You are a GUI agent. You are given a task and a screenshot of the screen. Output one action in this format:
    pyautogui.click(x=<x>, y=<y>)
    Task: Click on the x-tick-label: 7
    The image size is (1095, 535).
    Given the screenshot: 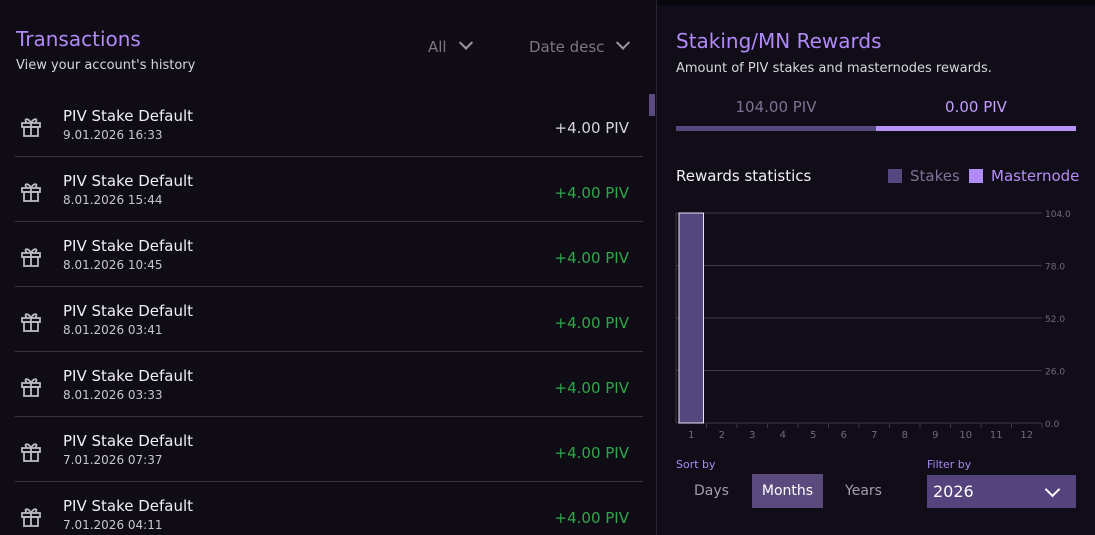 What is the action you would take?
    pyautogui.click(x=874, y=435)
    